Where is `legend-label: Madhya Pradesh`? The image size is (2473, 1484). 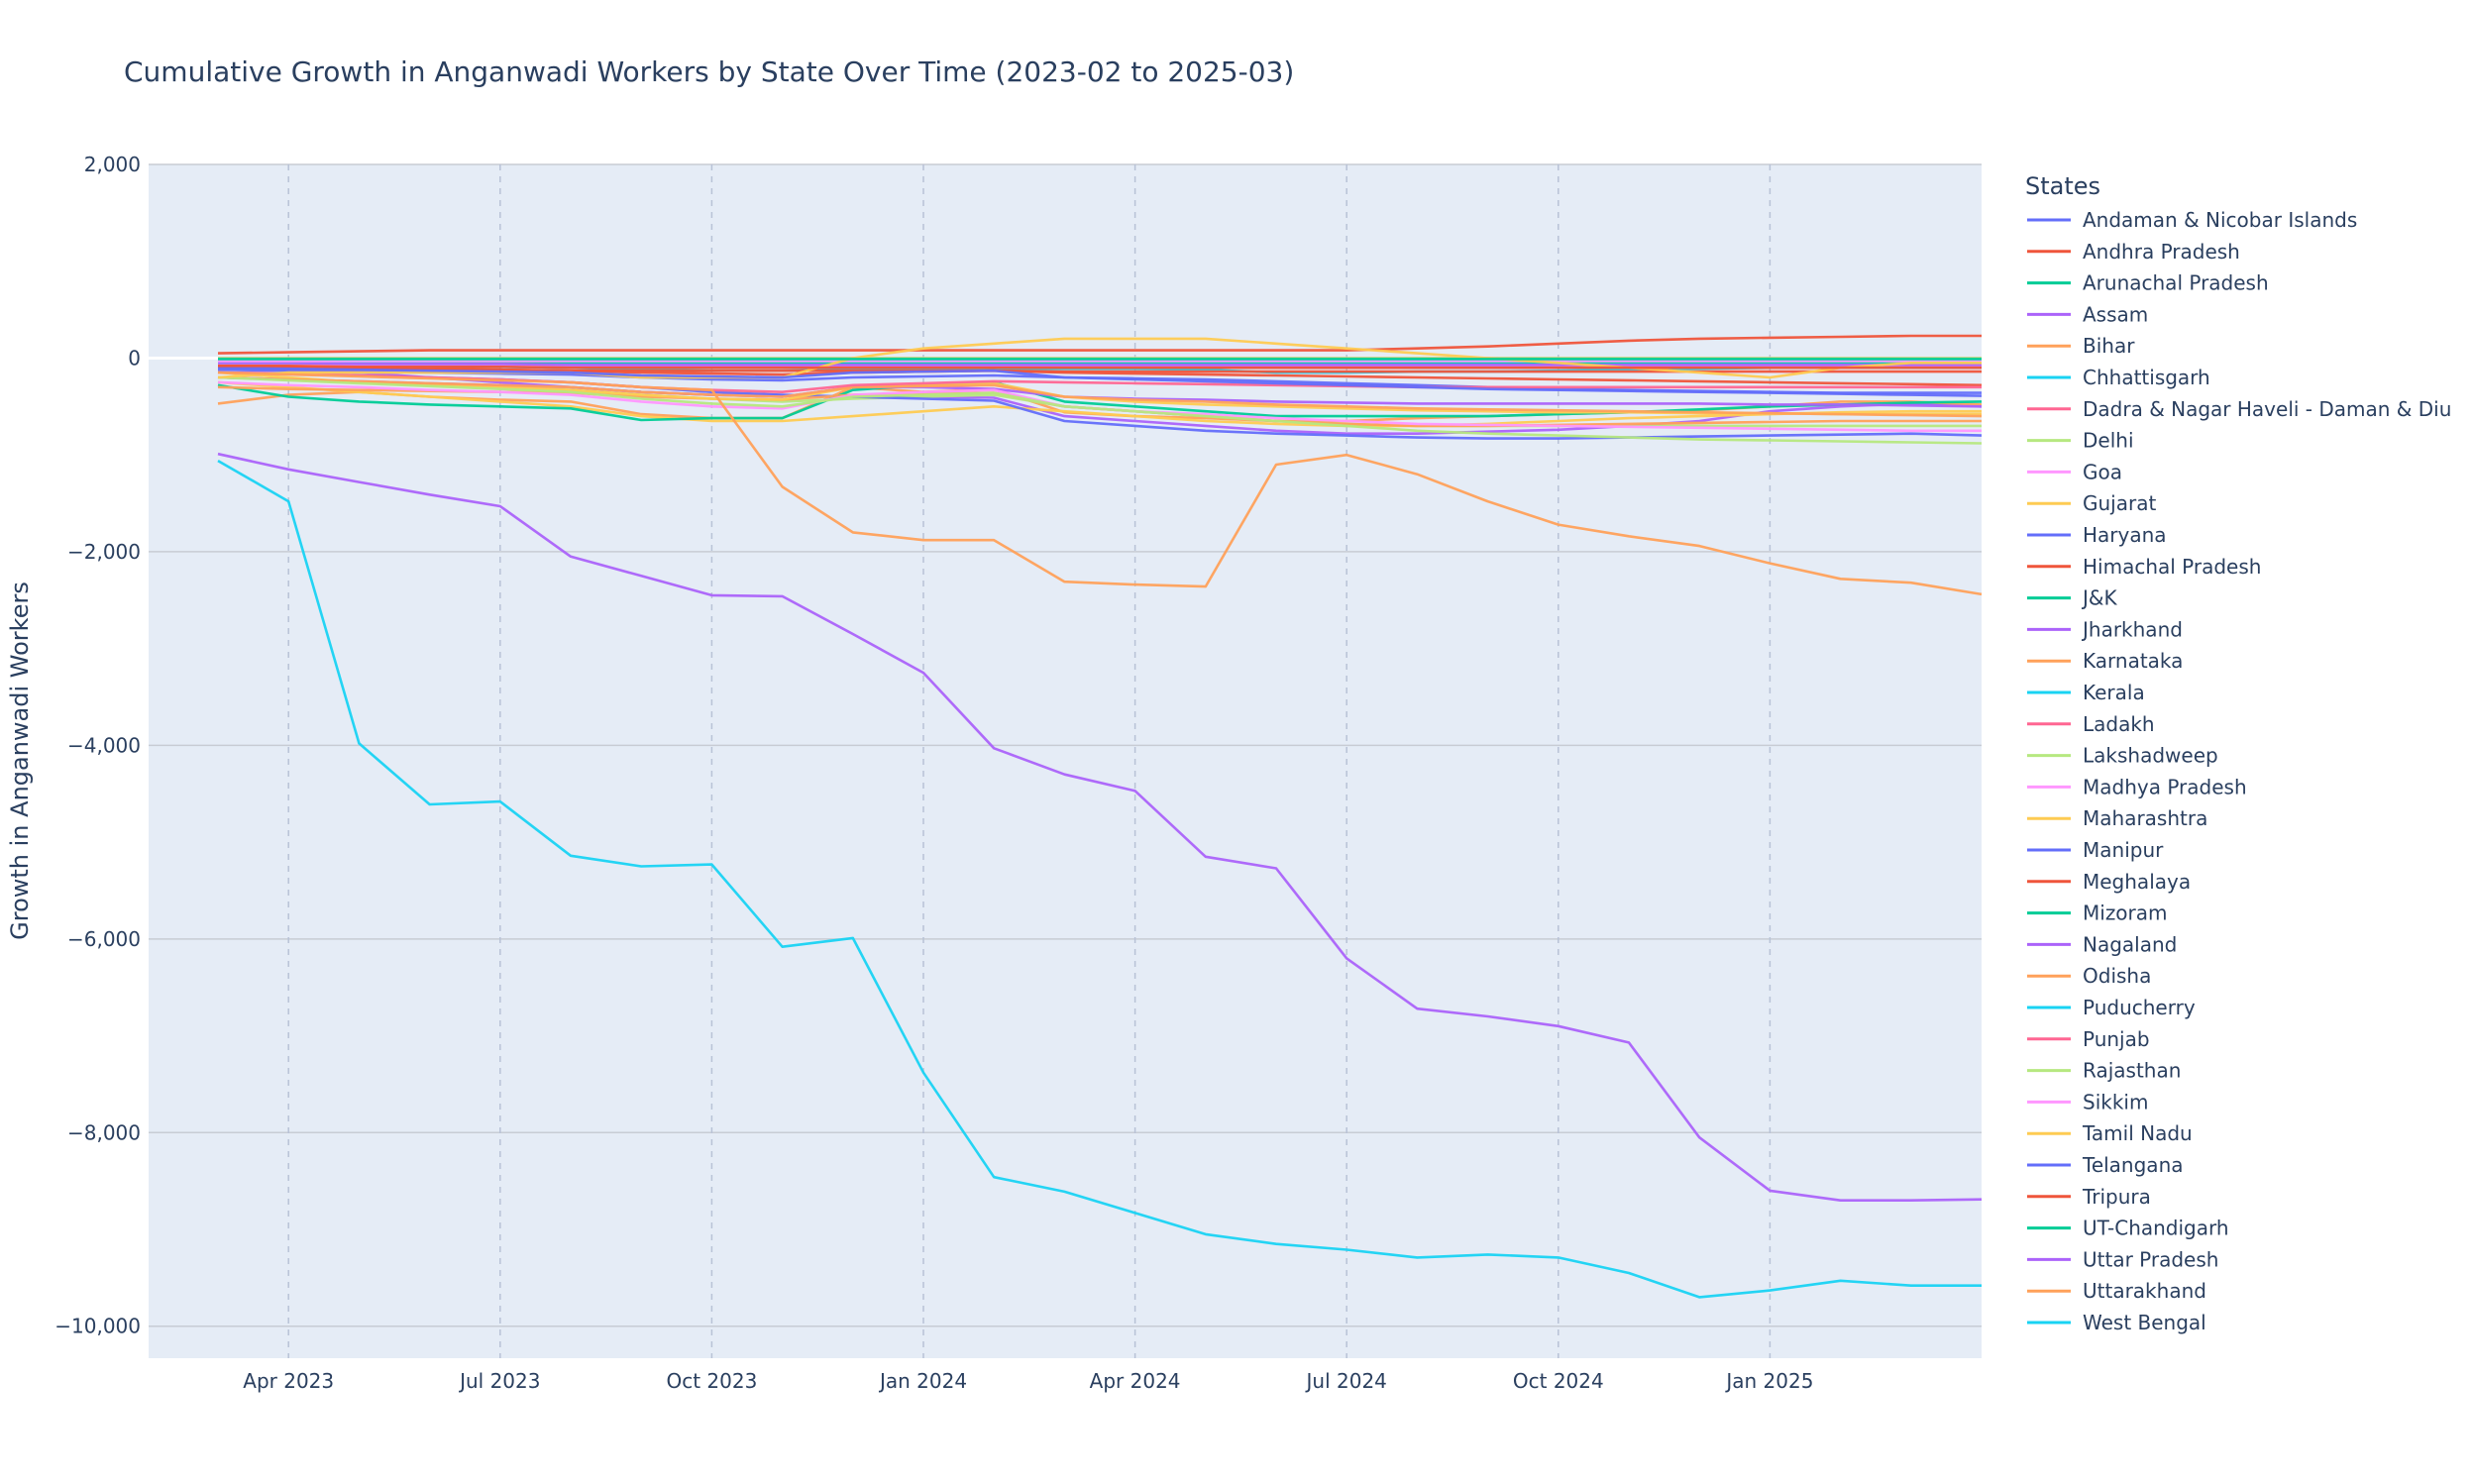
legend-label: Madhya Pradesh is located at coordinates (2165, 786).